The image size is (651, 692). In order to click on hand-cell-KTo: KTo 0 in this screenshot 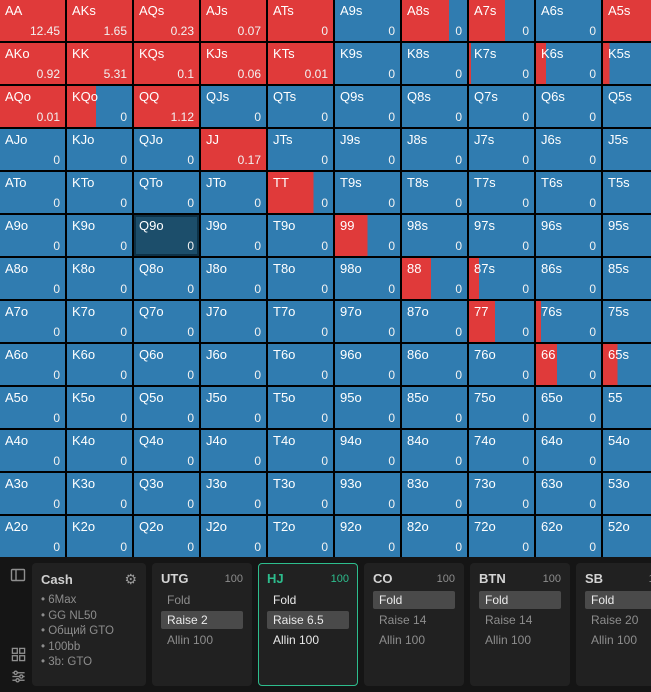, I will do `click(99, 192)`.